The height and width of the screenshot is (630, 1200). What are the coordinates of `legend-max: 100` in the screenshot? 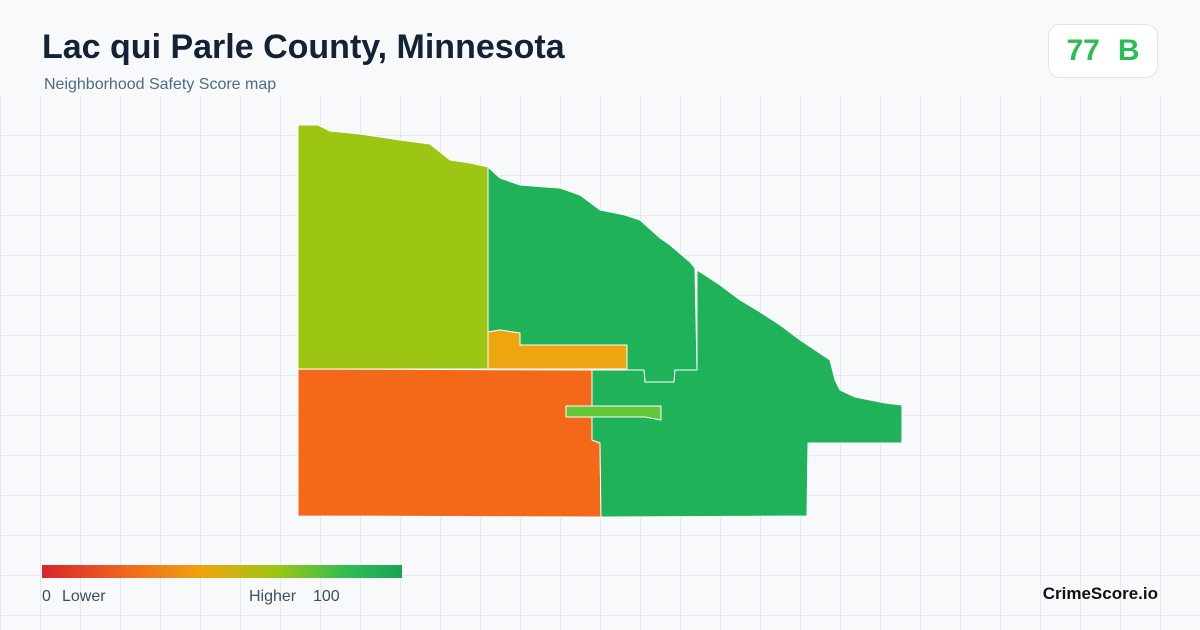 It's located at (326, 596).